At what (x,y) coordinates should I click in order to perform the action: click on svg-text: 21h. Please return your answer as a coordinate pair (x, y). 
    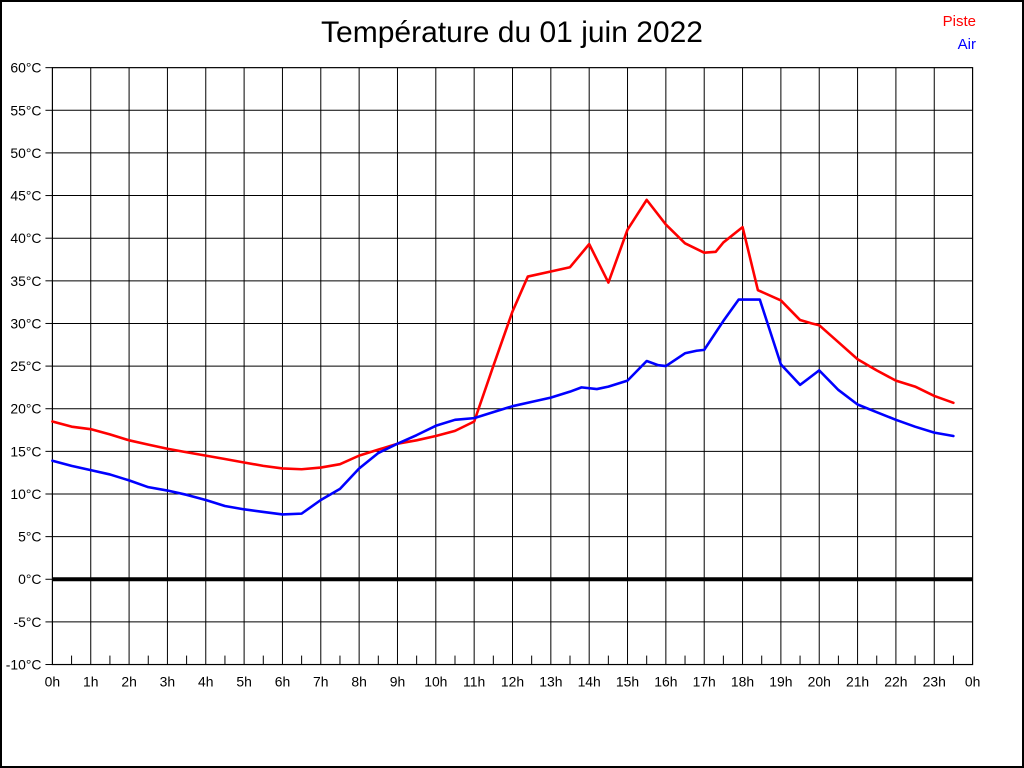
    Looking at the image, I should click on (857, 681).